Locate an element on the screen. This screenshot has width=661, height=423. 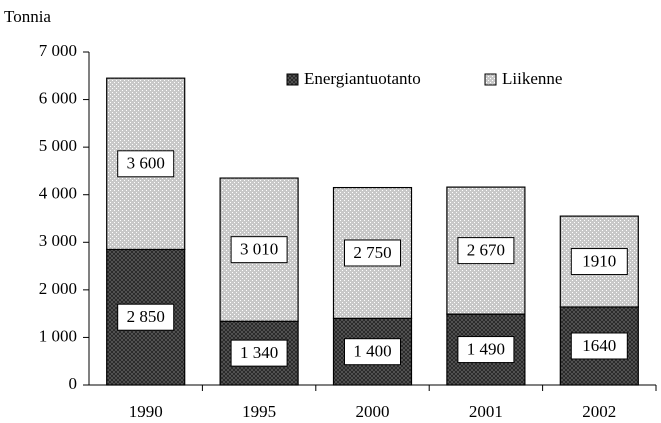
value-label: 1640 is located at coordinates (599, 345).